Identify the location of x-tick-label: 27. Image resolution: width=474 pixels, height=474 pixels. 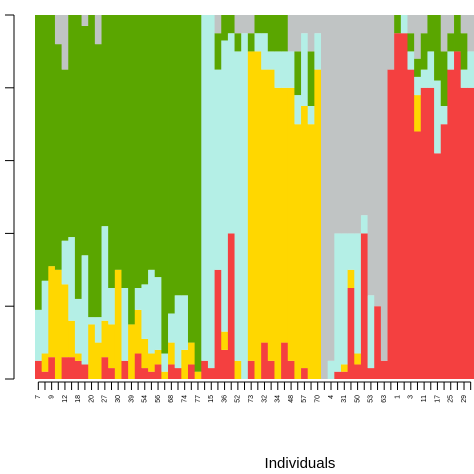
(105, 399).